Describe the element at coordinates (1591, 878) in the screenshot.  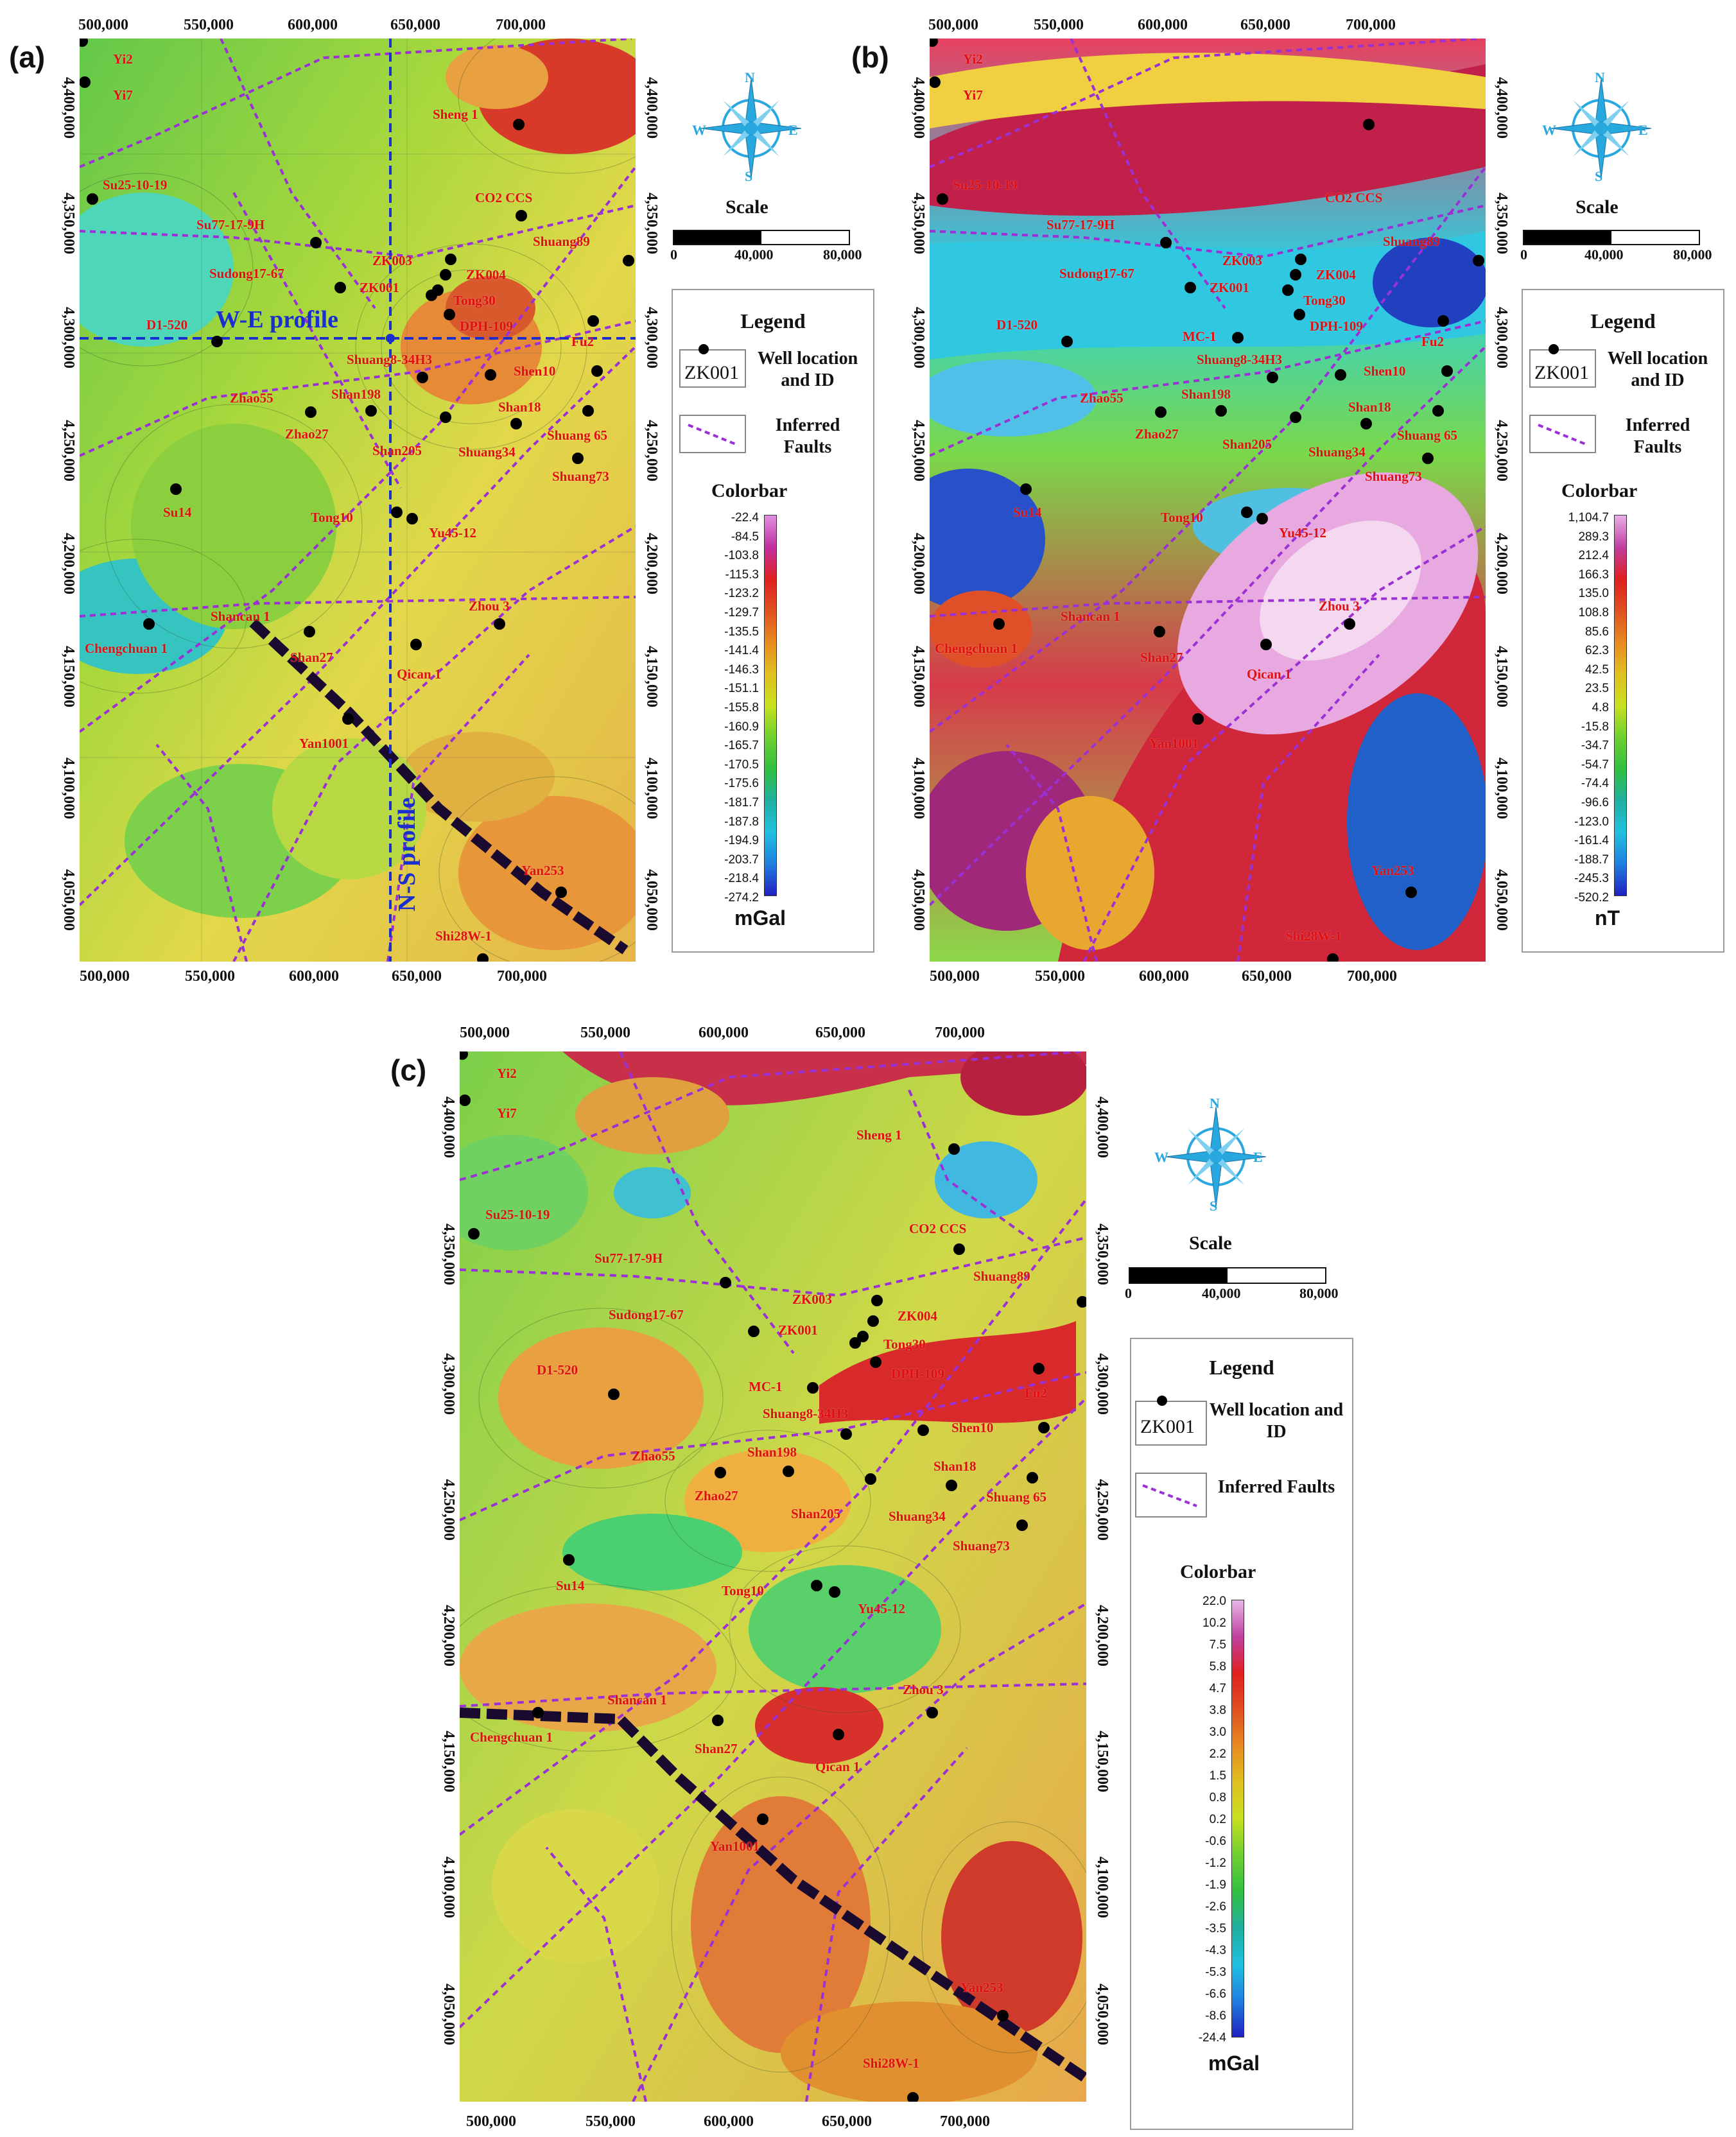
I see `colorbar-tick-label: -245.3` at that location.